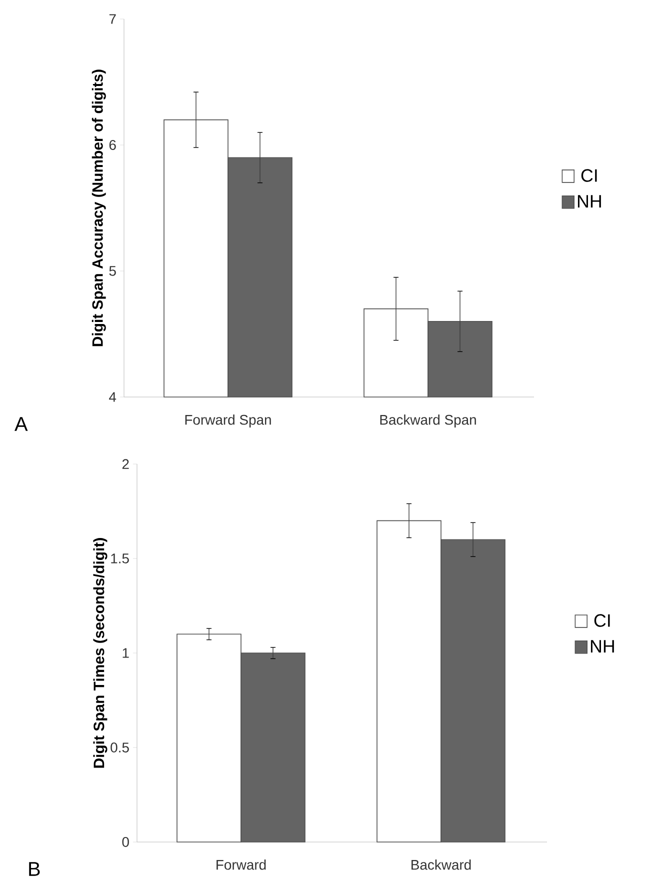 The height and width of the screenshot is (886, 650). I want to click on y-axis-title: Digit Span Accuracy (Number of digits), so click(99, 208).